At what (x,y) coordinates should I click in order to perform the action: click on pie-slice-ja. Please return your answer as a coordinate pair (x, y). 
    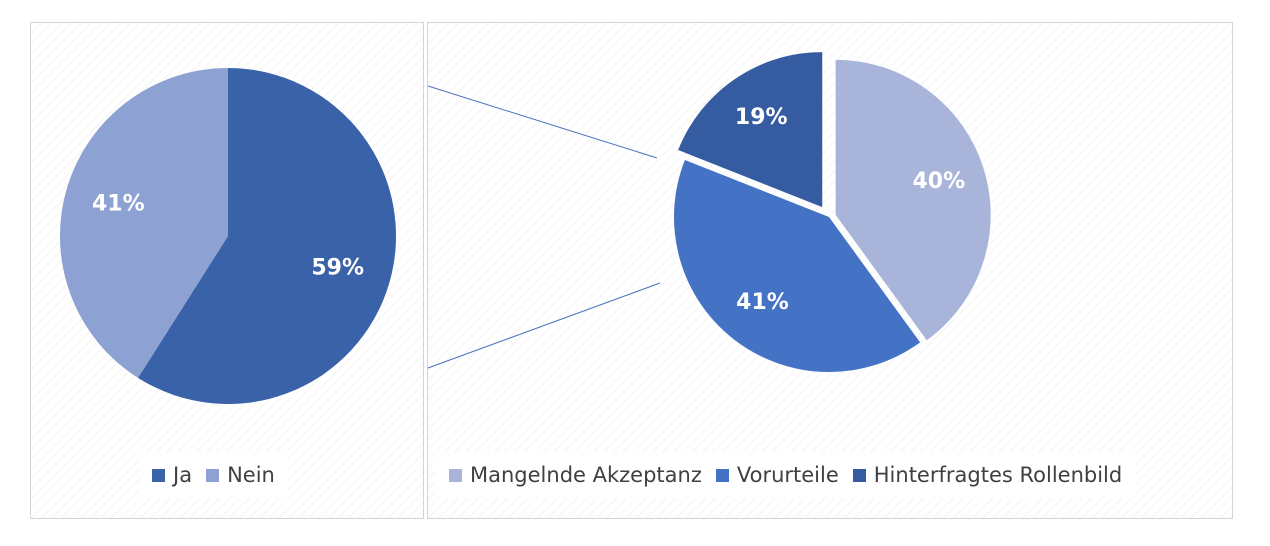
    Looking at the image, I should click on (267, 236).